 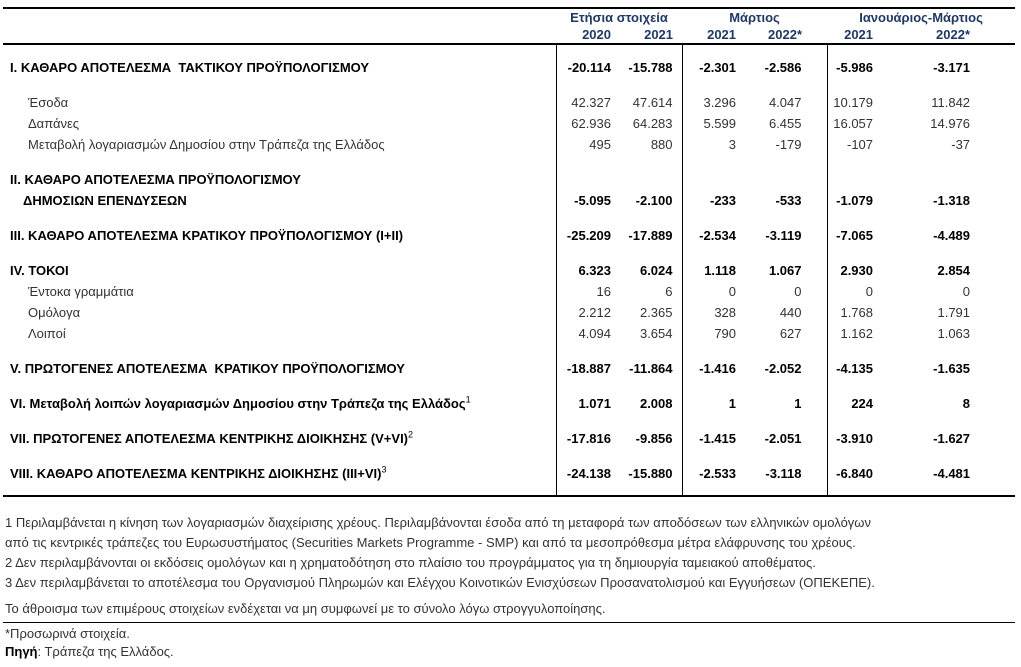 What do you see at coordinates (588, 438) in the screenshot?
I see `value-cell: -17.816` at bounding box center [588, 438].